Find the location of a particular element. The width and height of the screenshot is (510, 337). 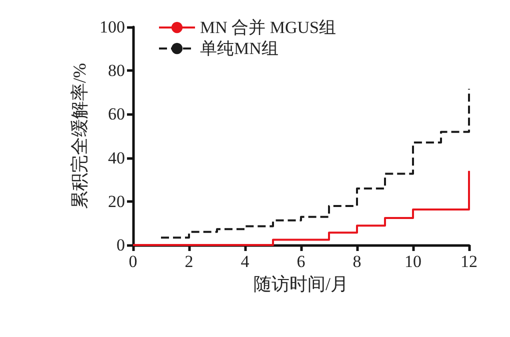

legend-label: 单纯MN组 is located at coordinates (239, 48).